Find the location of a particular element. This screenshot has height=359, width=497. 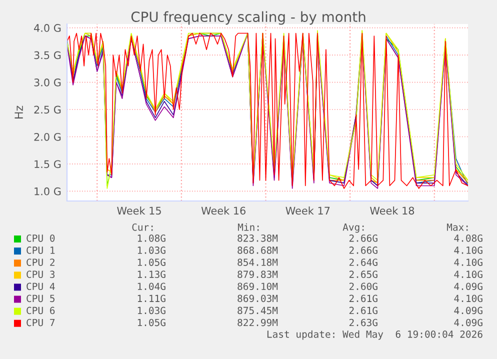

legend-label: CPU 7 is located at coordinates (40, 322).